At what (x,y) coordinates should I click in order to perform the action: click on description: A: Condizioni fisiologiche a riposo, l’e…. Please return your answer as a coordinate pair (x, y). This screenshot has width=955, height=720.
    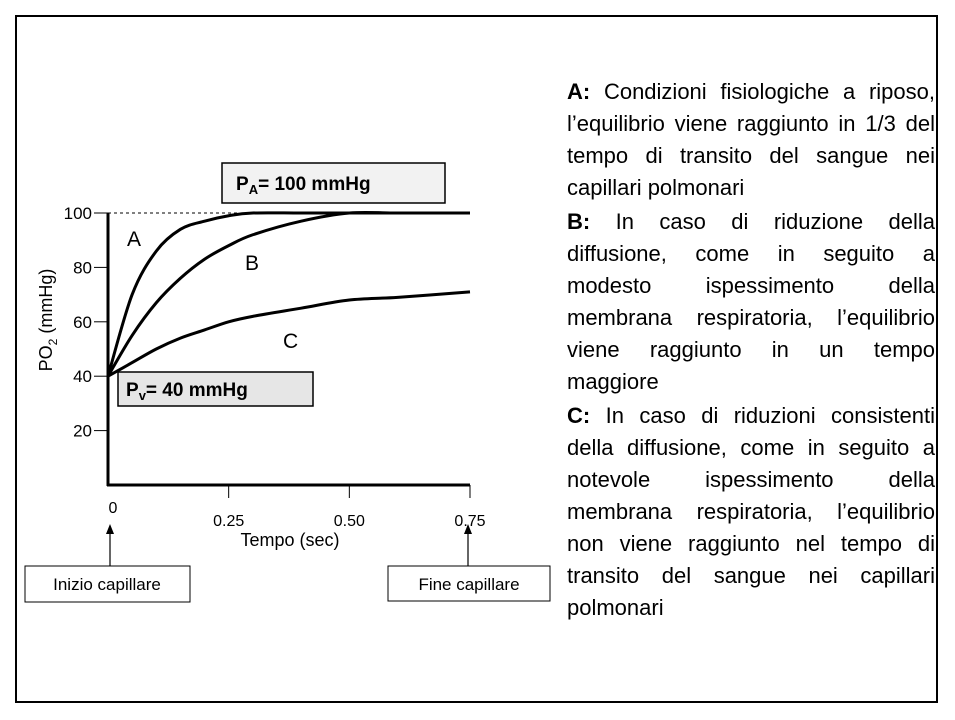
    Looking at the image, I should click on (751, 140).